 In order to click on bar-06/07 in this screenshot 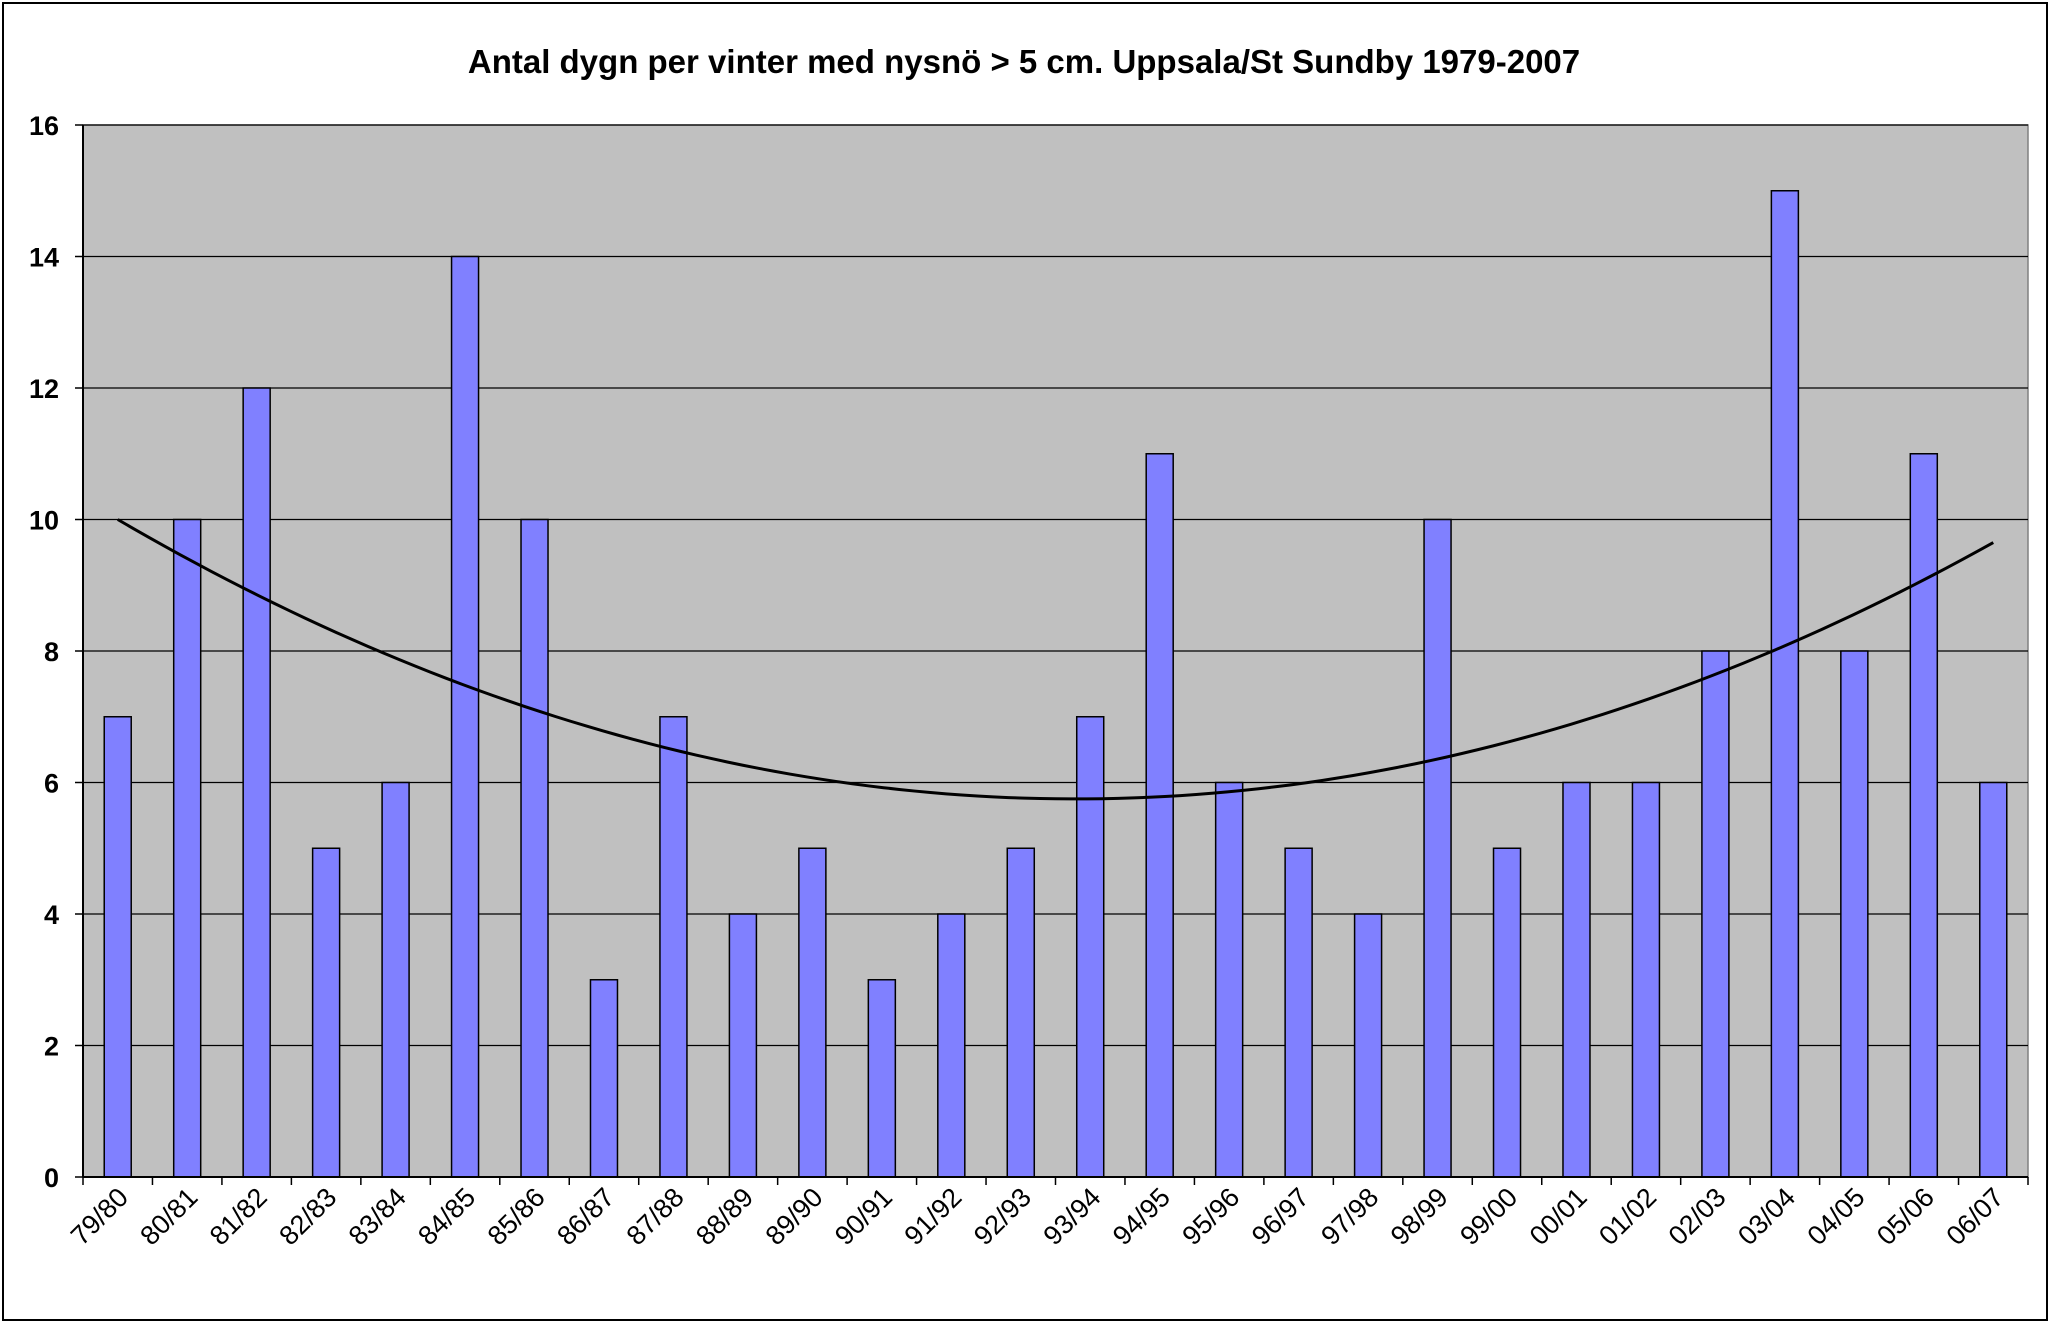, I will do `click(1993, 979)`.